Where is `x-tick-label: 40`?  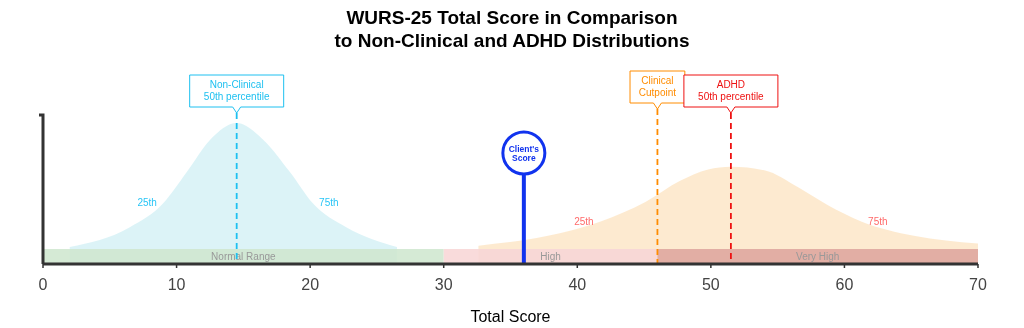
x-tick-label: 40 is located at coordinates (577, 284).